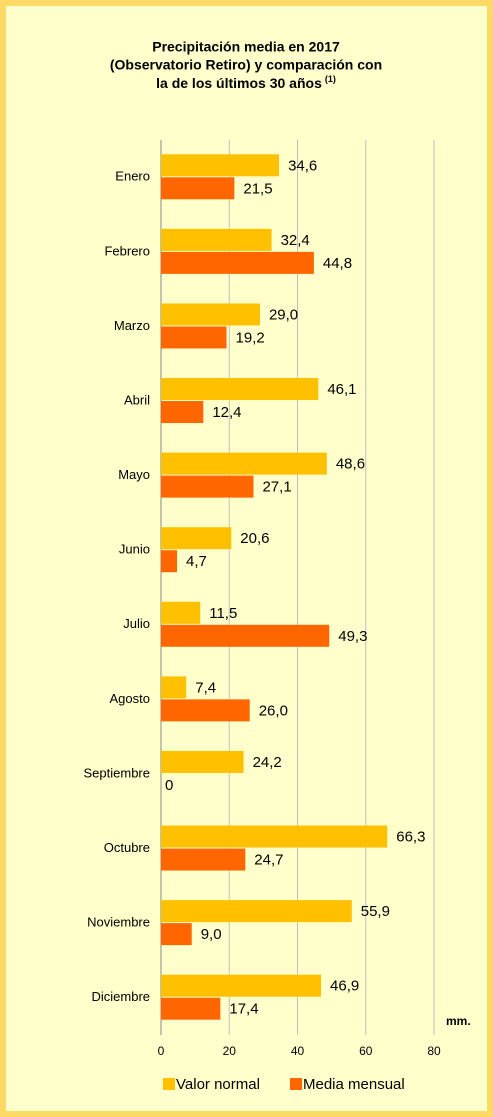 The image size is (493, 1117). What do you see at coordinates (344, 986) in the screenshot?
I see `value-label: 46,9` at bounding box center [344, 986].